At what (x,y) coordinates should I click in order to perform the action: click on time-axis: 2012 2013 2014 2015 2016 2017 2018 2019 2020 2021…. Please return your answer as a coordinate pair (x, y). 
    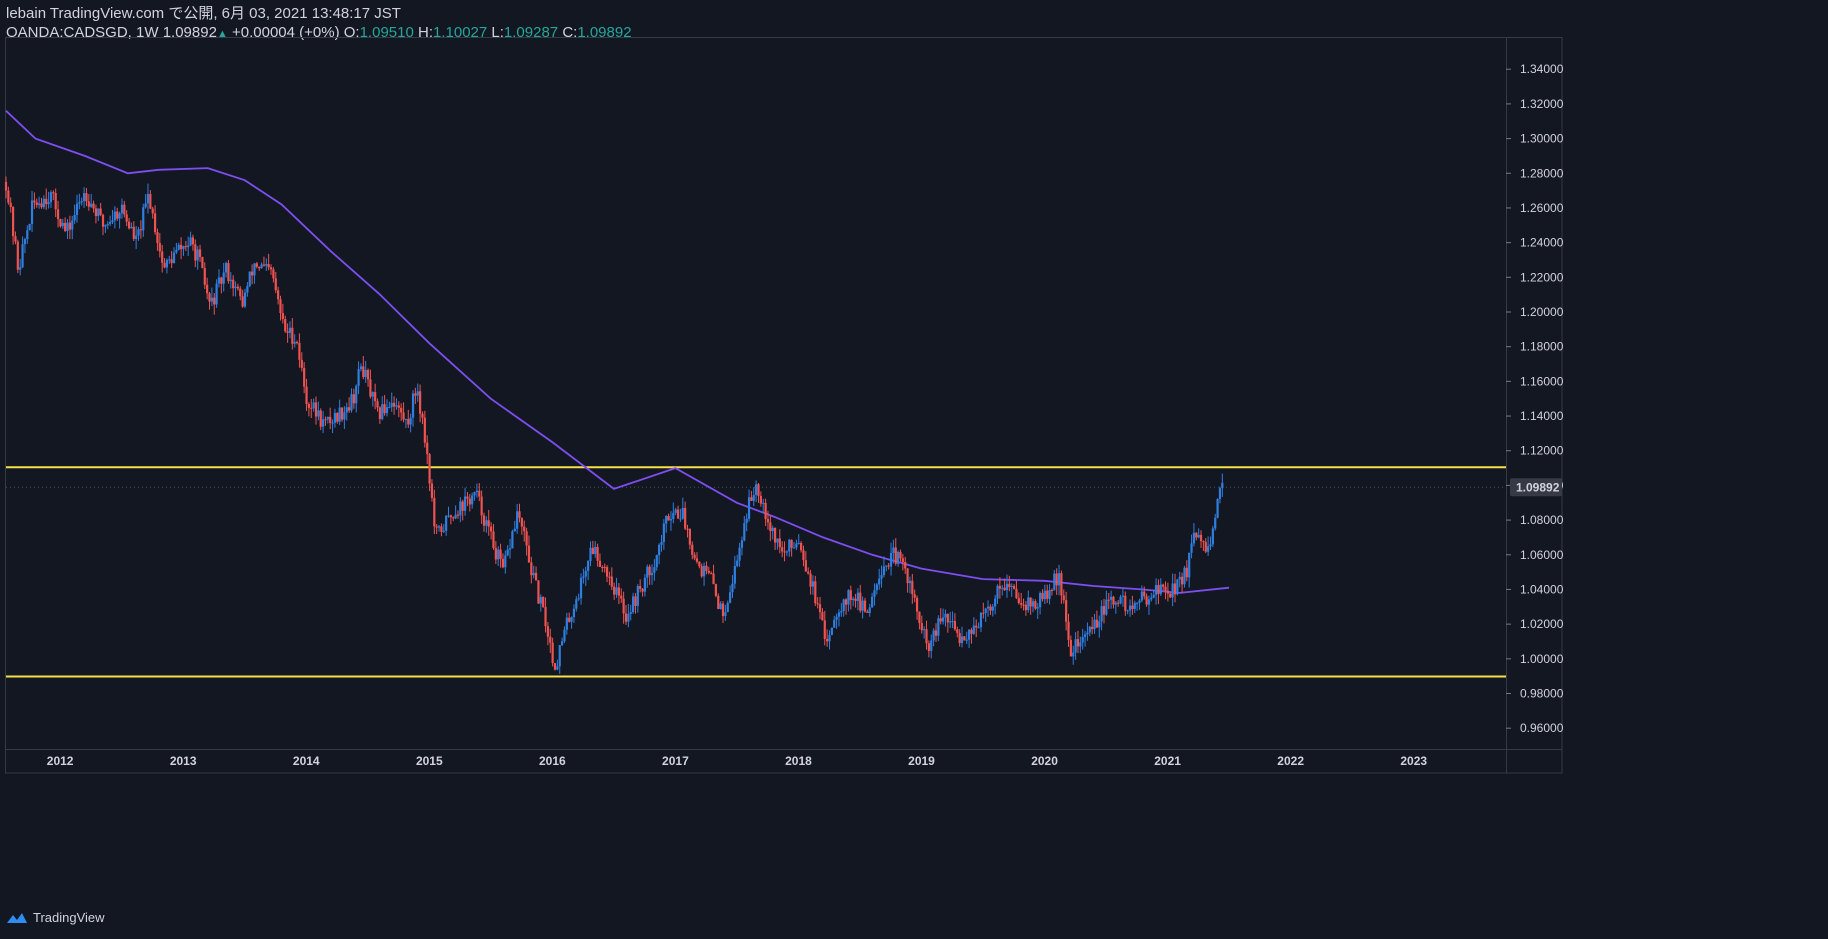
    Looking at the image, I should click on (737, 761).